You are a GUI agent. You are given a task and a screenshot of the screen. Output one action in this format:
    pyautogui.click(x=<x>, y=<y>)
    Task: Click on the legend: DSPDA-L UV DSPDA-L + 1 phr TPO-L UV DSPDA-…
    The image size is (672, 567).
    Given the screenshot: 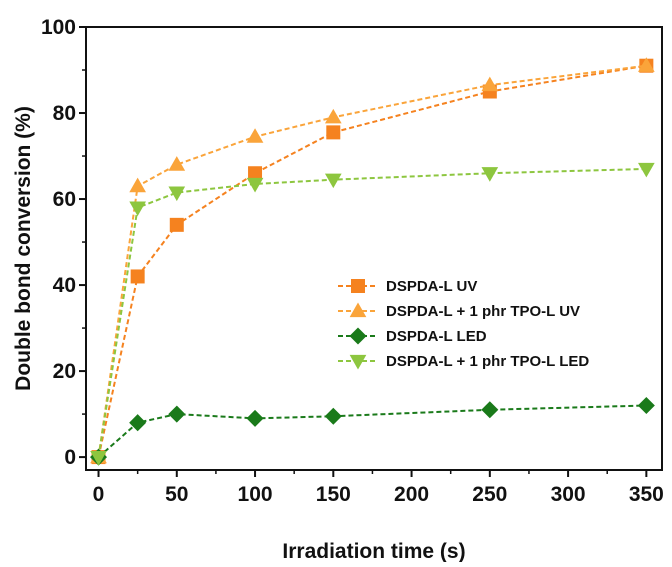 What is the action you would take?
    pyautogui.click(x=463, y=324)
    